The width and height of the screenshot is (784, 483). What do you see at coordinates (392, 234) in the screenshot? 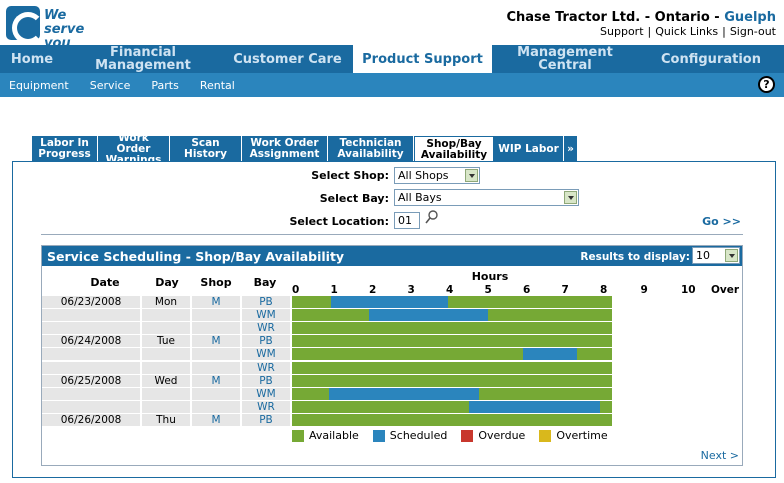
I see `divider` at bounding box center [392, 234].